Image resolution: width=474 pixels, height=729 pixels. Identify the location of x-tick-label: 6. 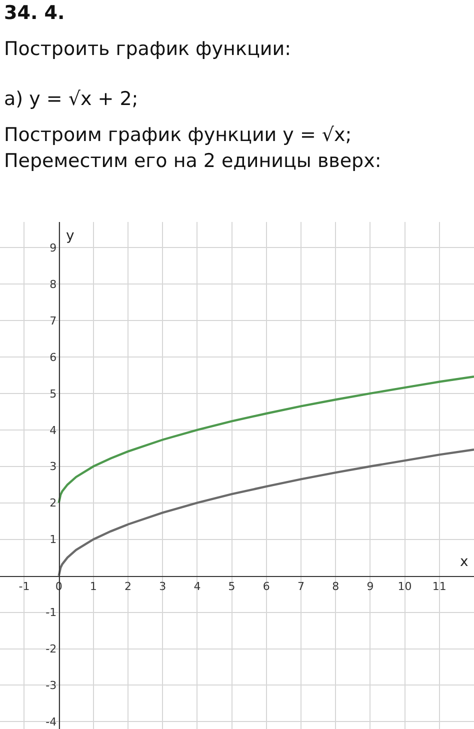
(266, 587).